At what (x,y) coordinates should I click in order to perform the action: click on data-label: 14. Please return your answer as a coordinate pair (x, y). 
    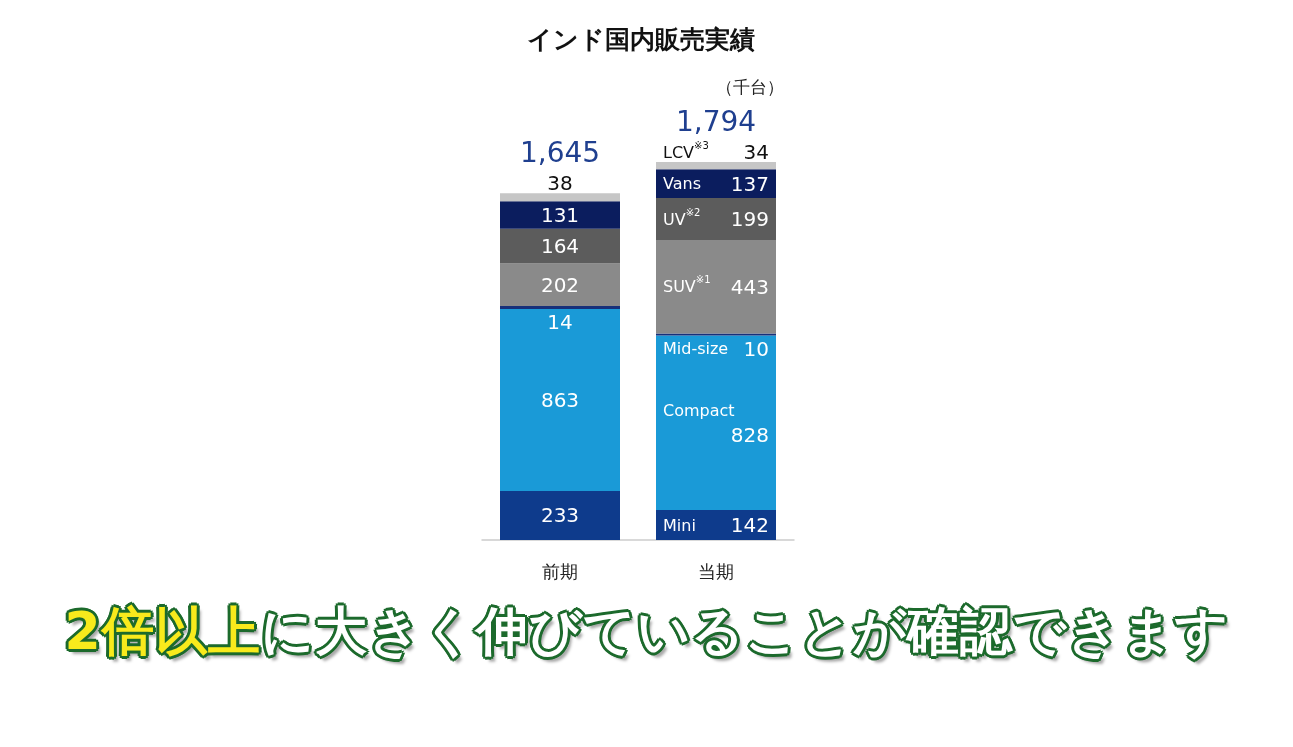
    Looking at the image, I should click on (560, 321).